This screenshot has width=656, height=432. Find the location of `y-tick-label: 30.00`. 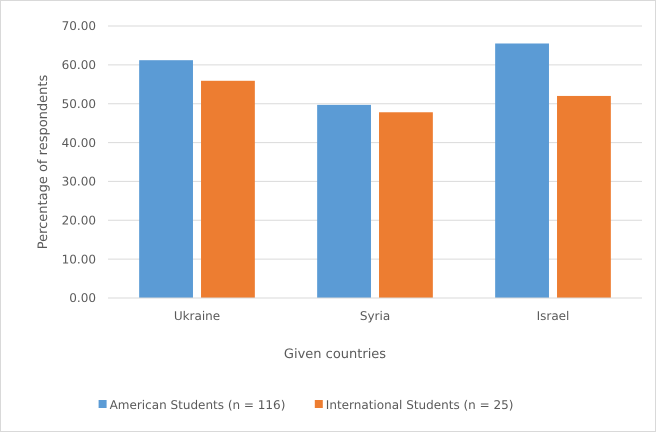

y-tick-label: 30.00 is located at coordinates (79, 181).